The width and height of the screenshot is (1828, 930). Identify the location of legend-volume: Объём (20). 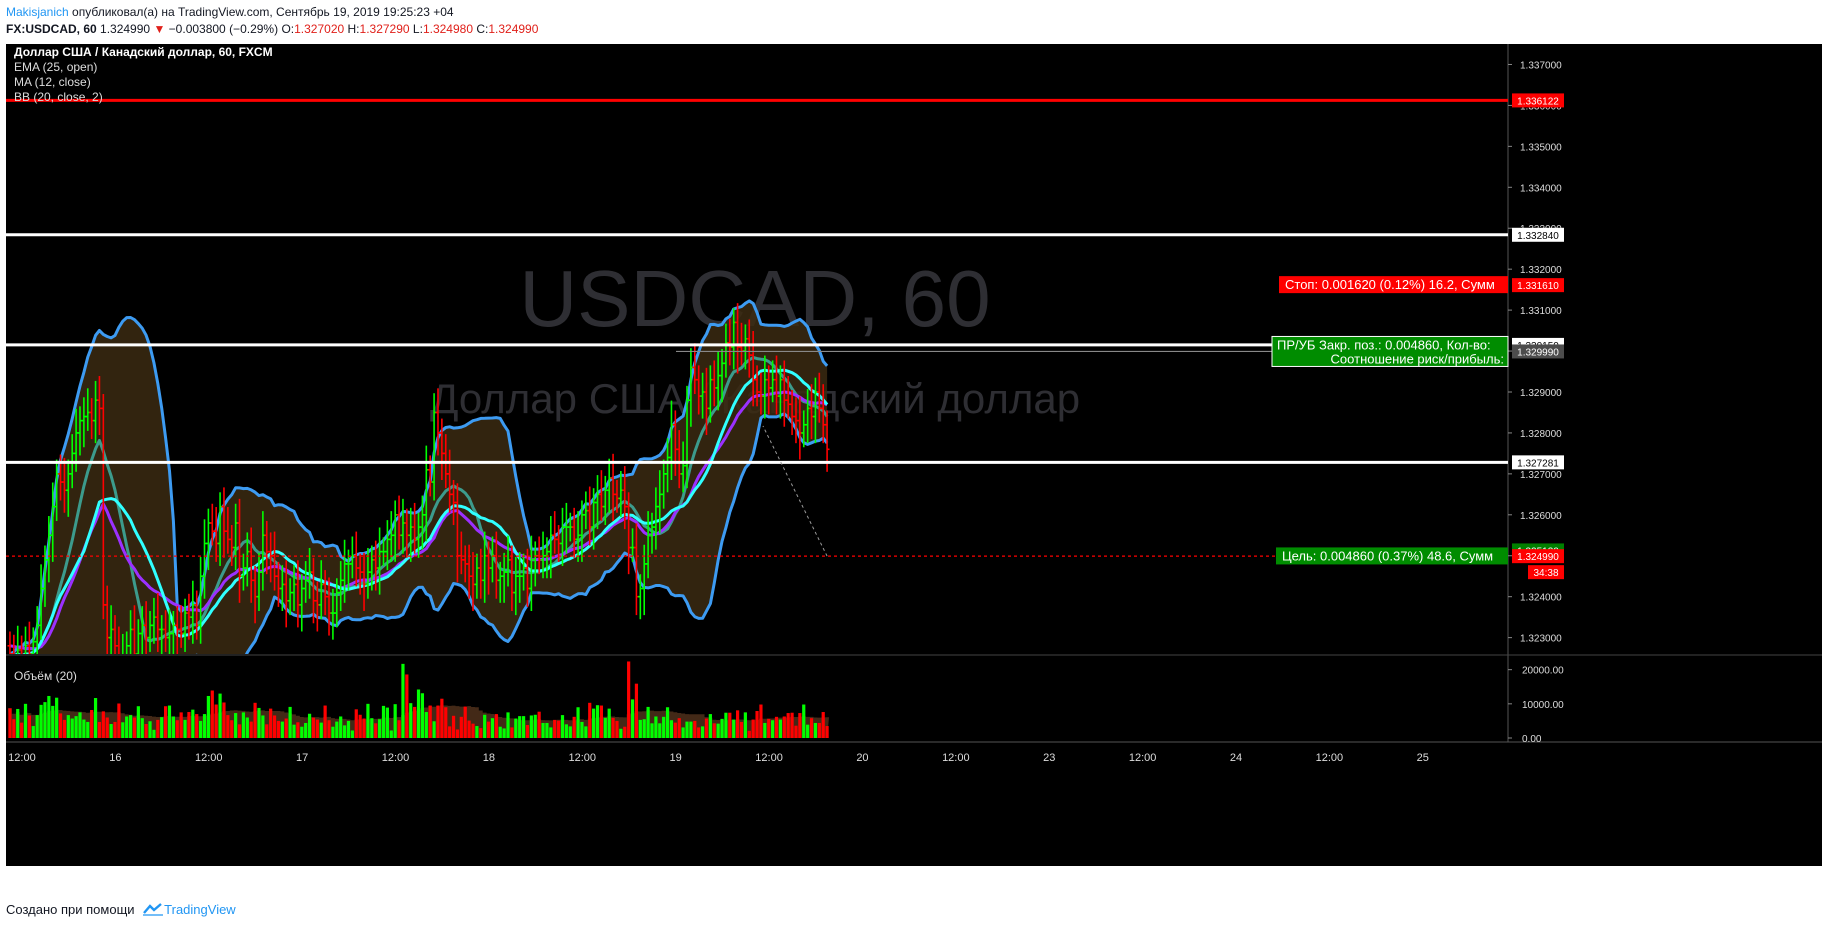
(45, 676).